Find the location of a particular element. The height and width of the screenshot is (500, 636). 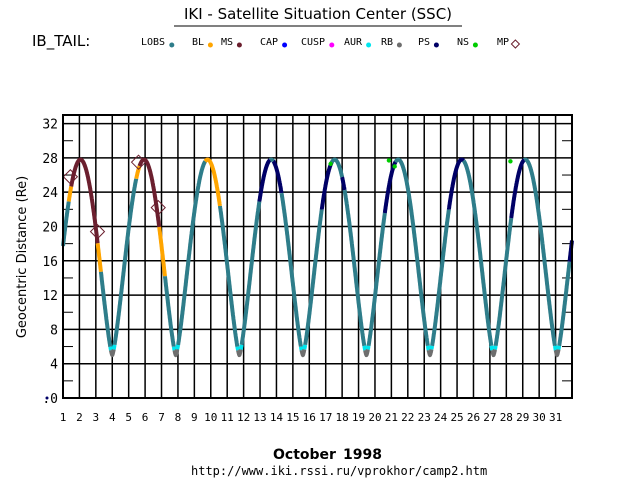

x-tick-label: 15 is located at coordinates (292, 417).